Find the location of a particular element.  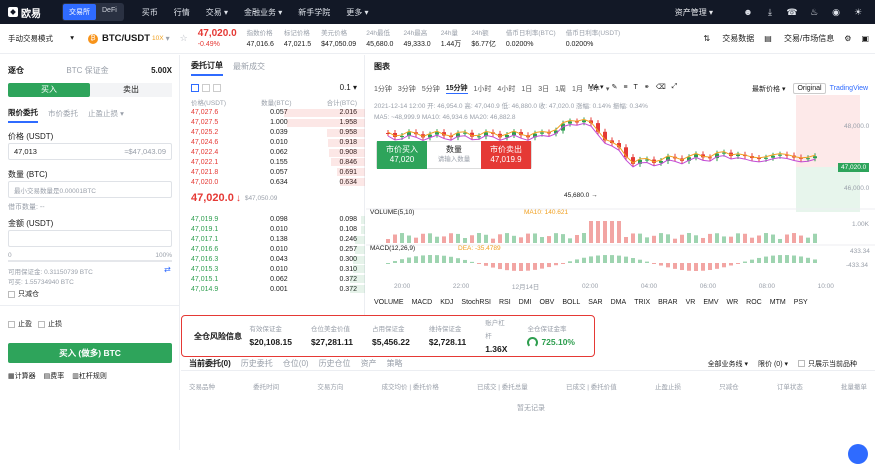

ask-row: 47,021.8 0.057 0.691 is located at coordinates (273, 172).